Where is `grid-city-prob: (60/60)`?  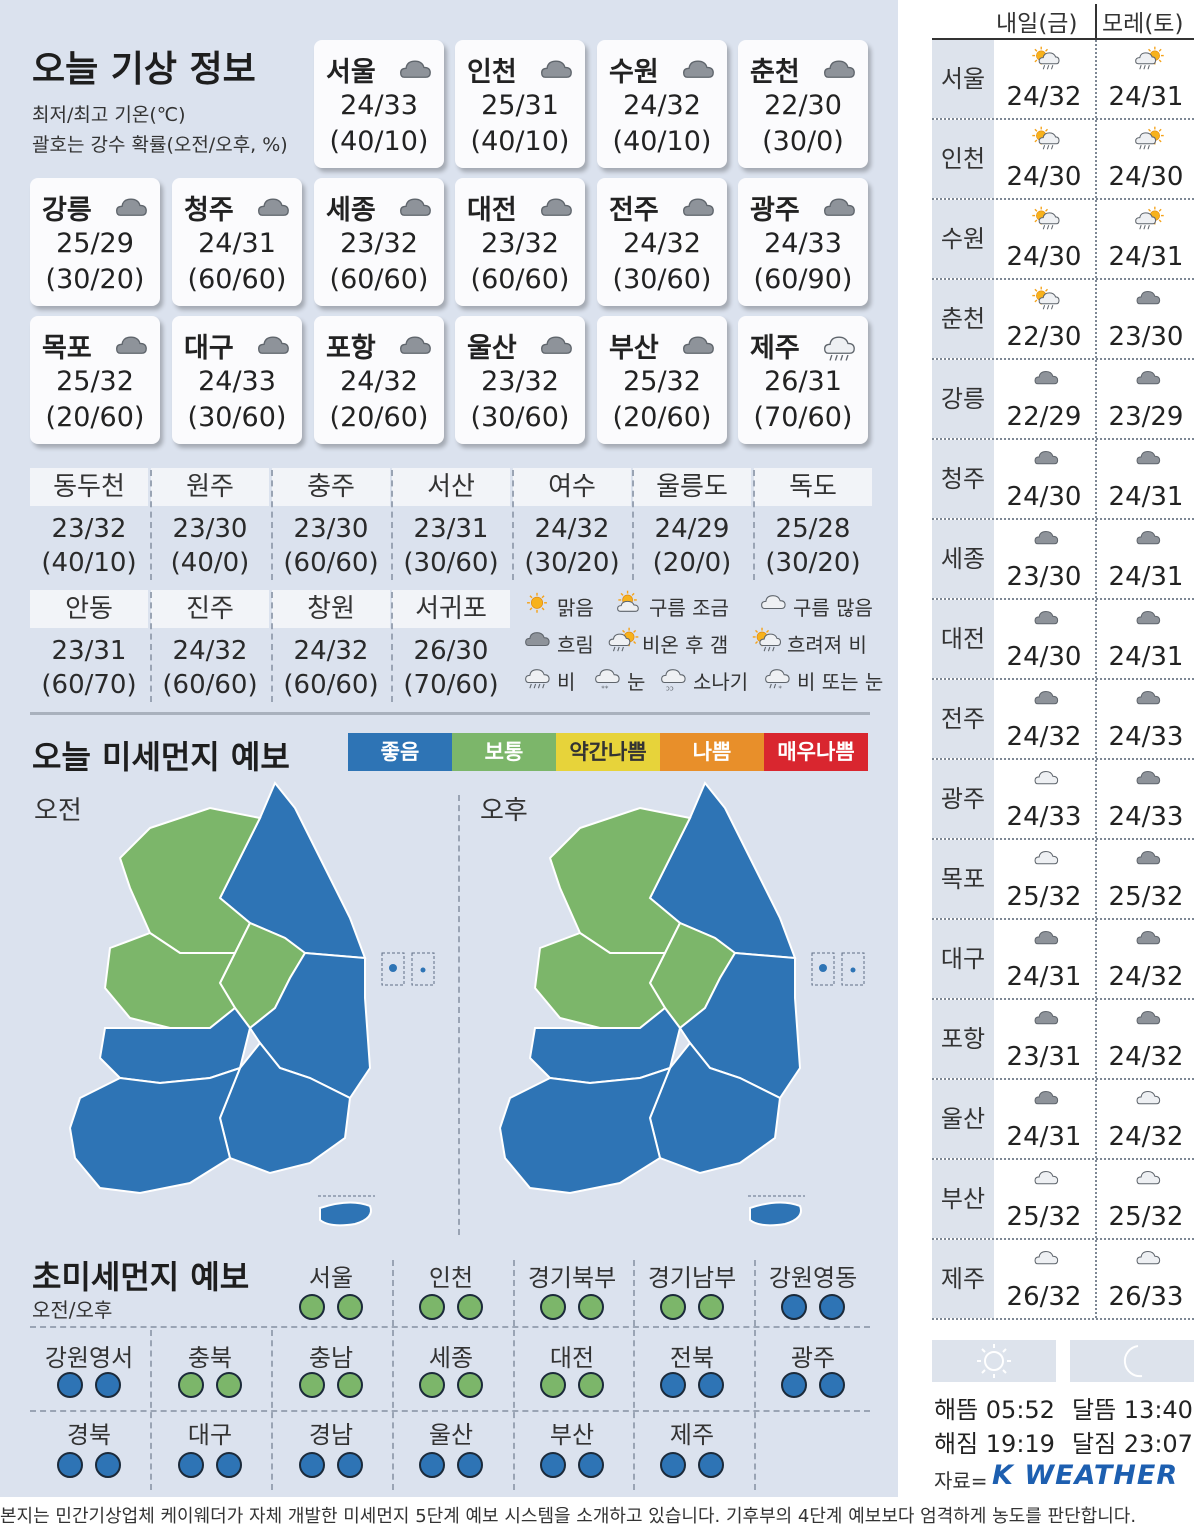
grid-city-prob: (60/60) is located at coordinates (210, 685).